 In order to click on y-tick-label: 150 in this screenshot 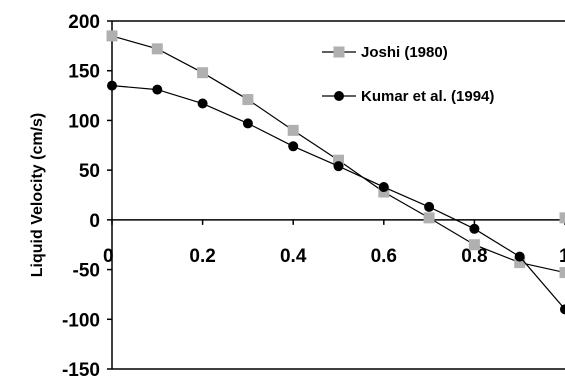, I will do `click(84, 72)`.